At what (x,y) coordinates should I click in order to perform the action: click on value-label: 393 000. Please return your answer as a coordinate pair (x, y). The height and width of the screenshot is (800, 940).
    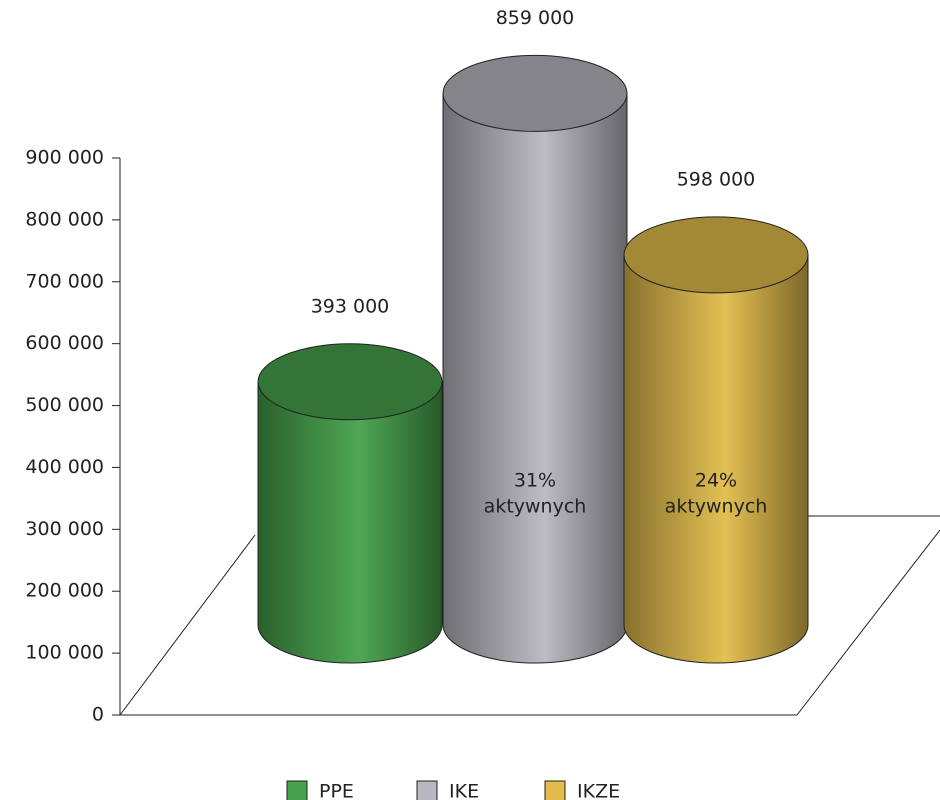
    Looking at the image, I should click on (350, 306).